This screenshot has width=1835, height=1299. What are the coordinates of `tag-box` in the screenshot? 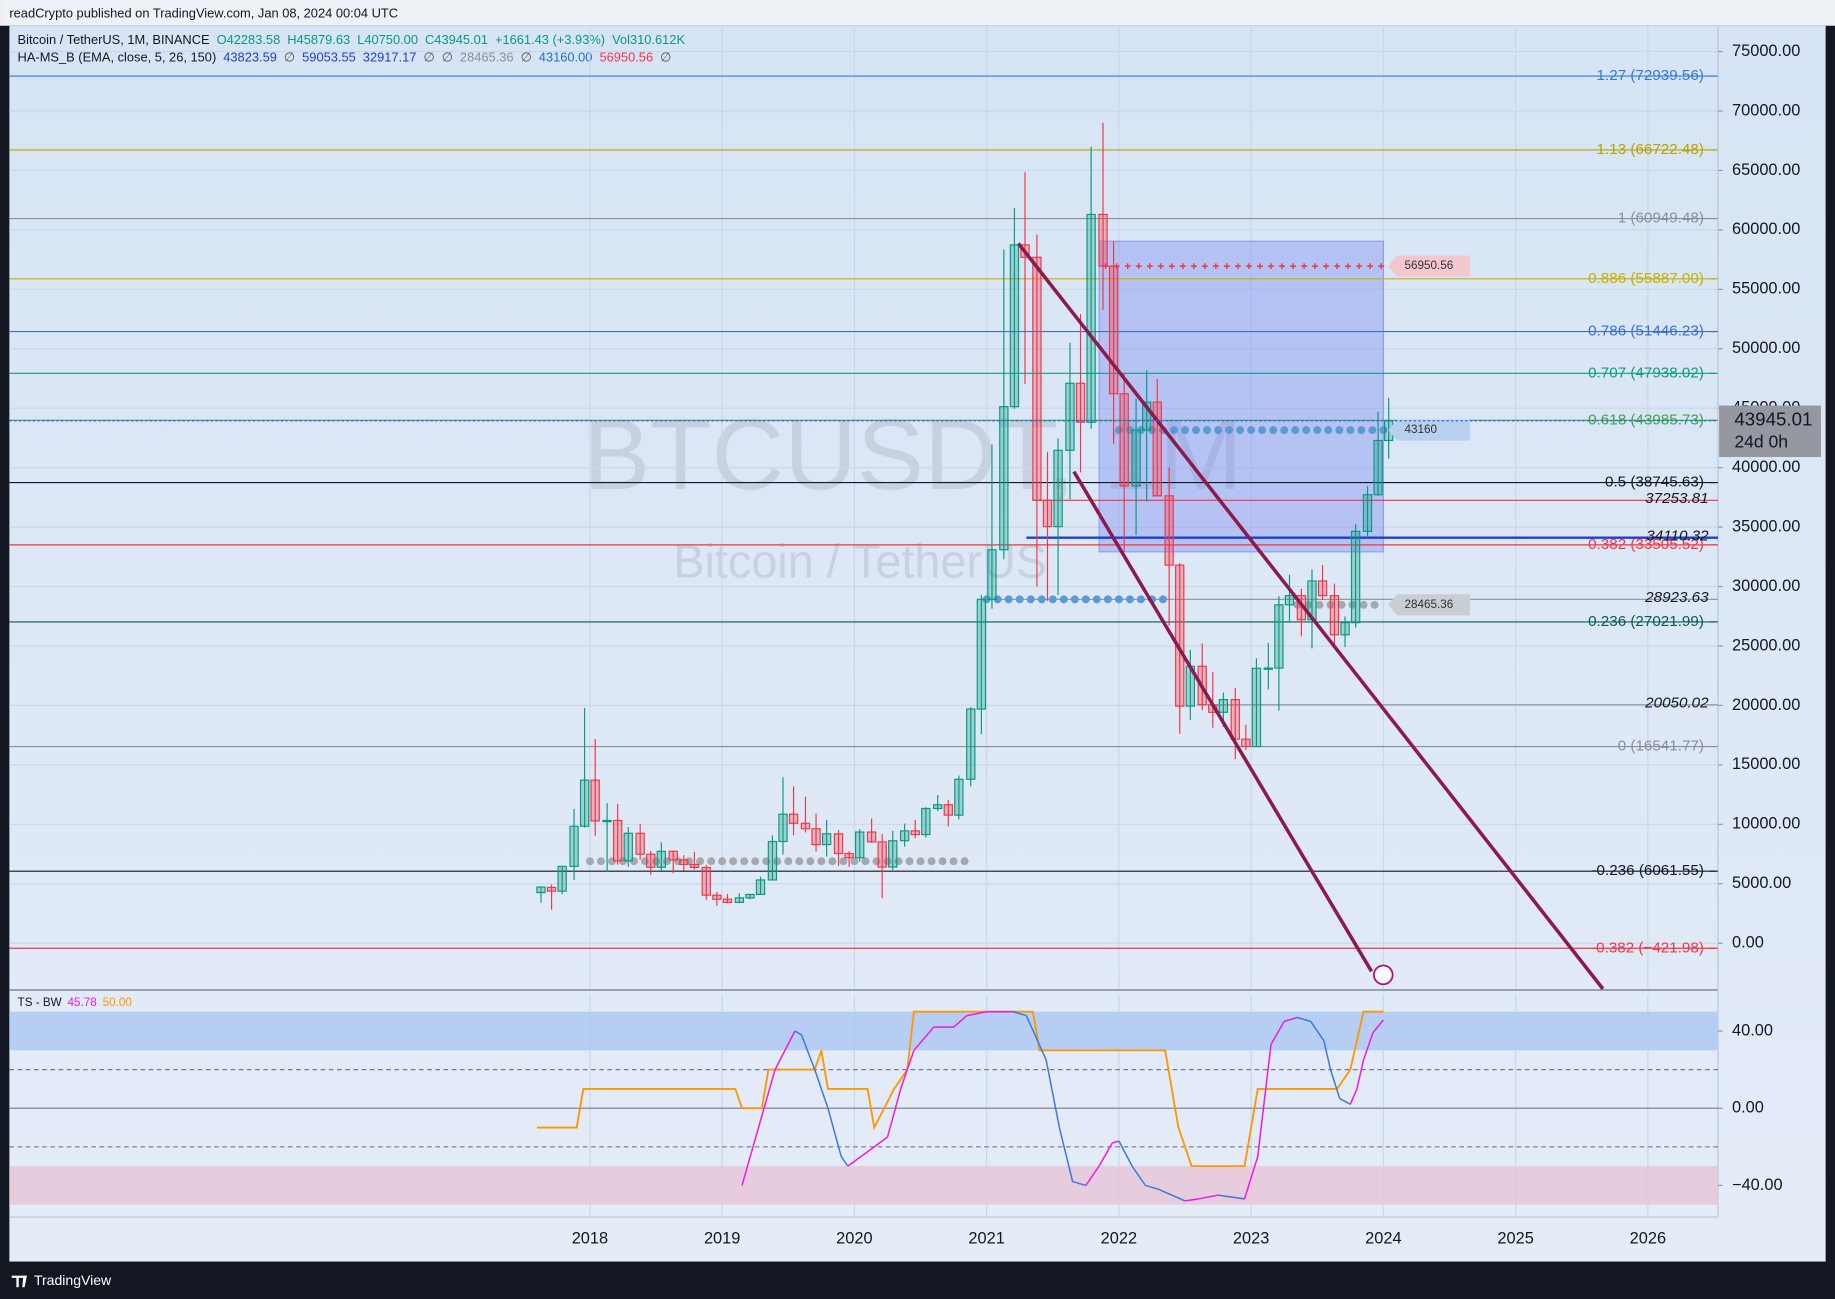 It's located at (1429, 266).